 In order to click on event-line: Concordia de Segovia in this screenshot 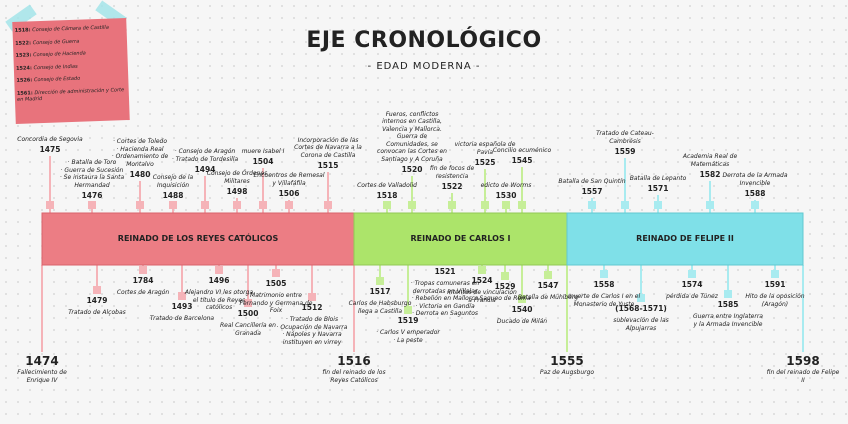, I will do `click(50, 139)`.